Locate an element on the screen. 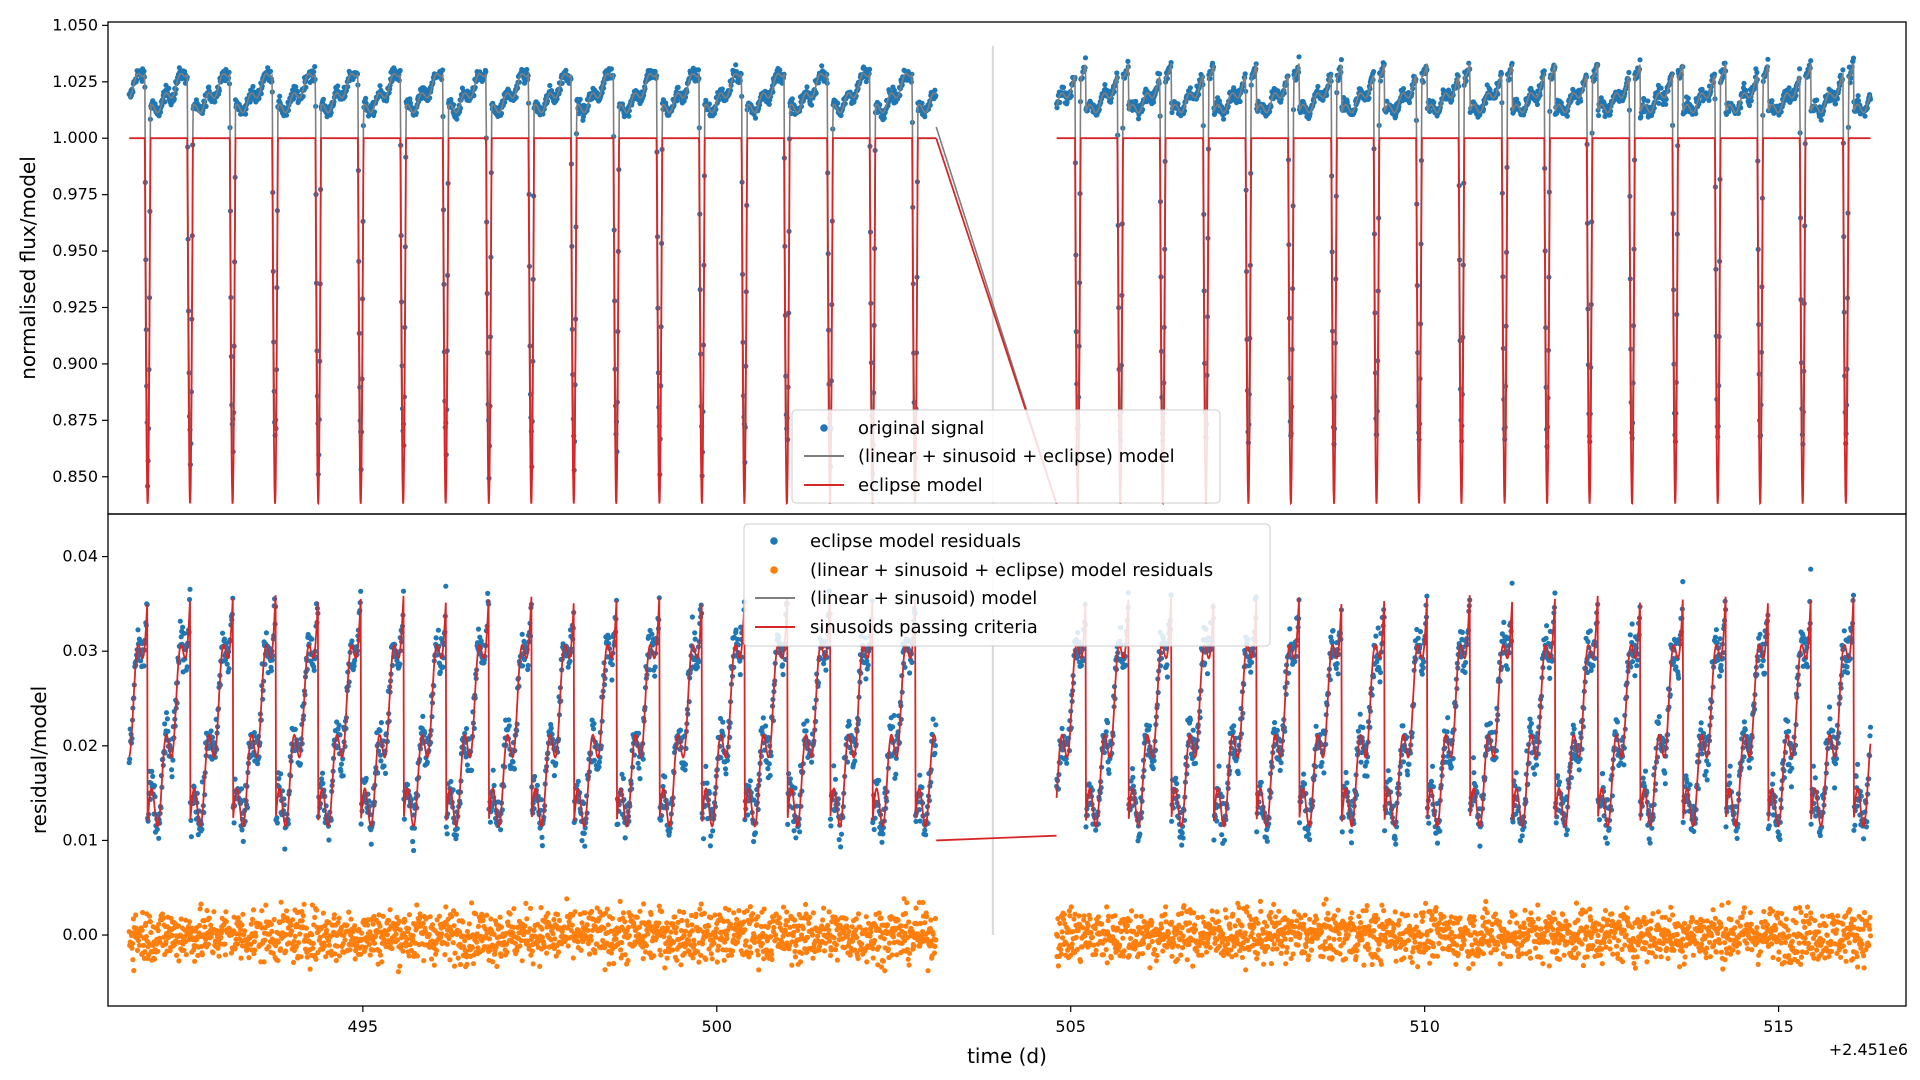 This screenshot has width=1920, height=1080. top-y-tick-label: 0.975 is located at coordinates (75, 194).